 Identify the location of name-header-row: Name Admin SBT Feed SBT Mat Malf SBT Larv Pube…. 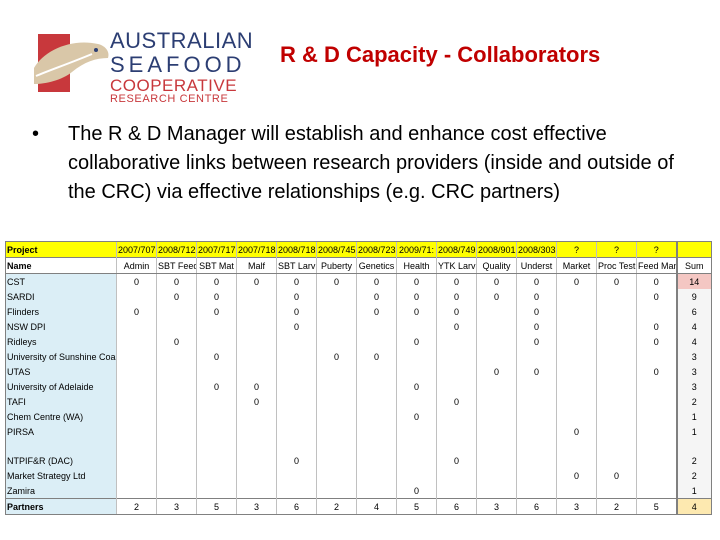
(358, 265).